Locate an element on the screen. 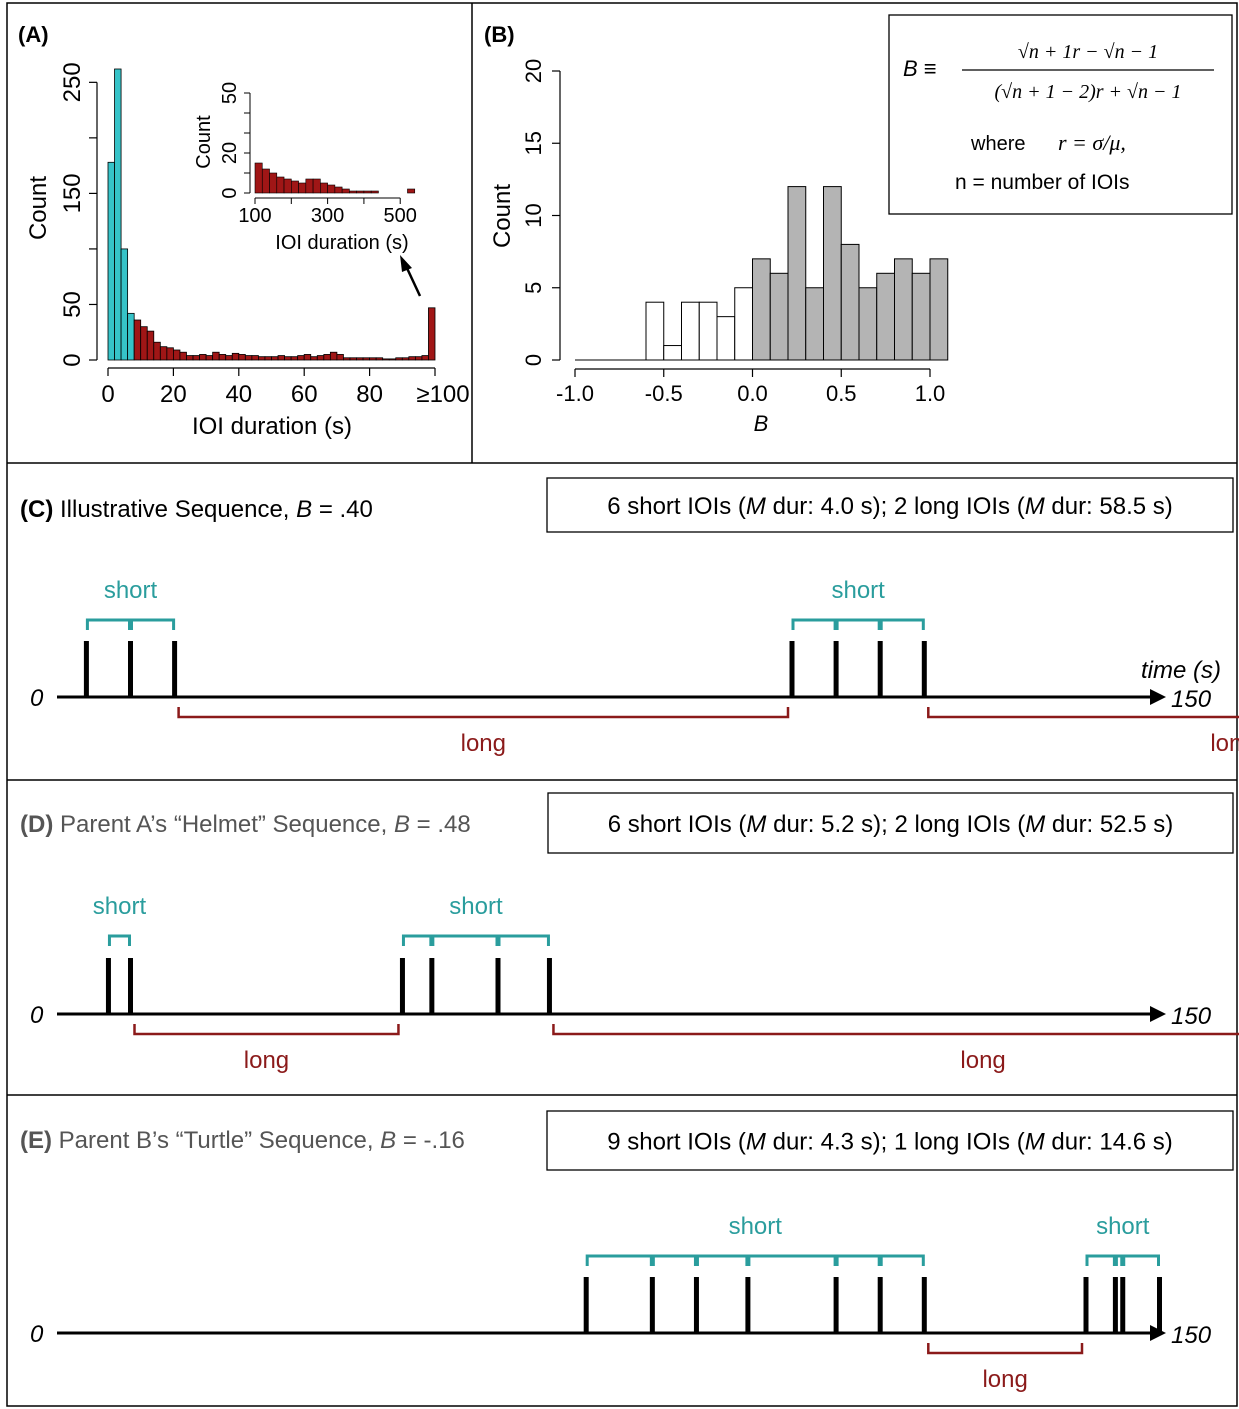 This screenshot has width=1239, height=1409. y-tick-label: 10 is located at coordinates (533, 215).